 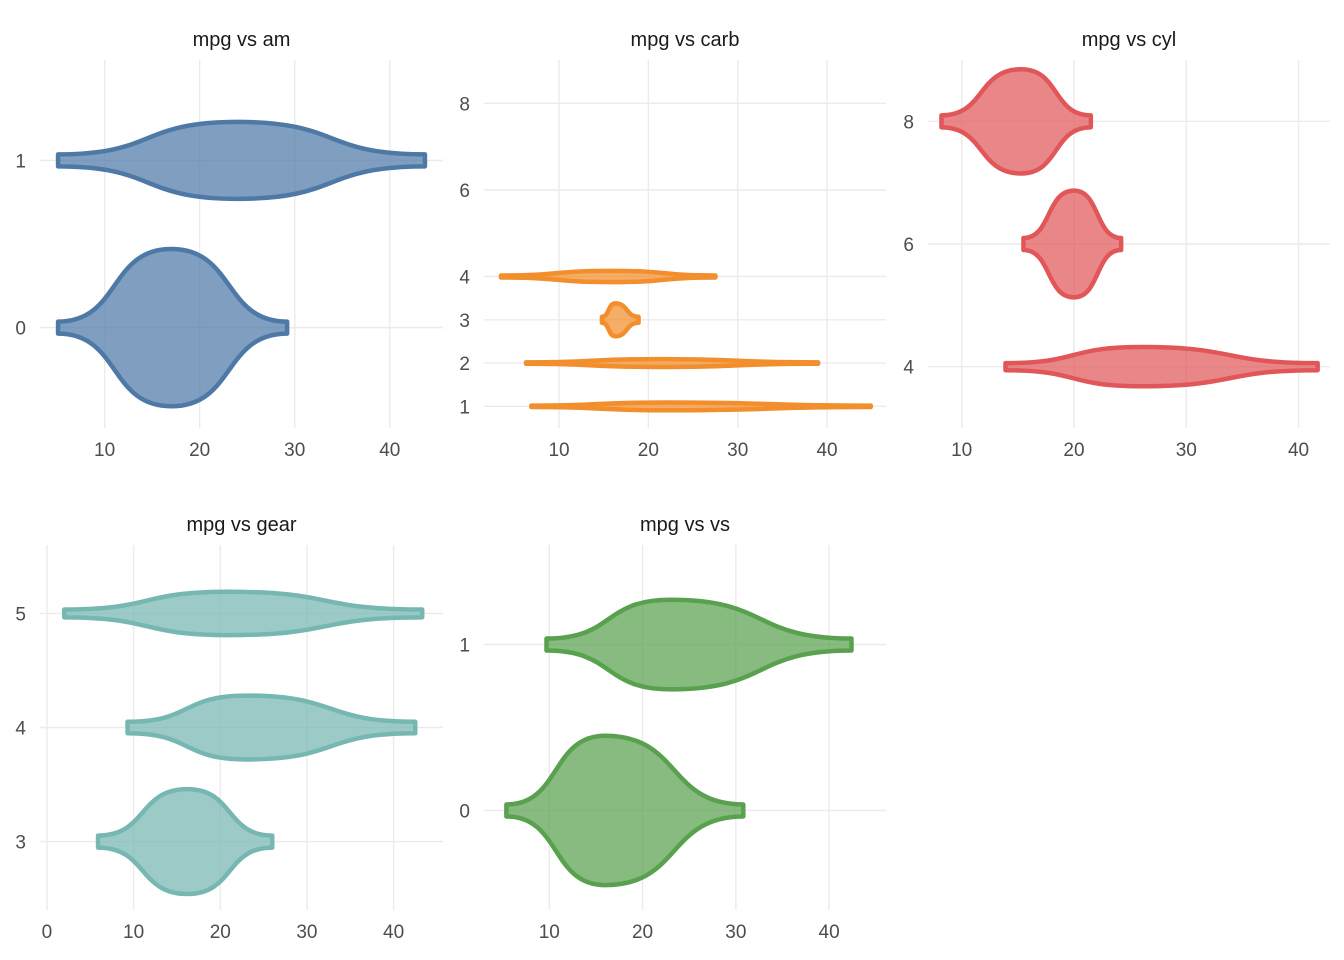 I want to click on chart-svg: mpg vs carb 10 20 30 40 1 2 3 4 6 8, so click(x=672, y=245).